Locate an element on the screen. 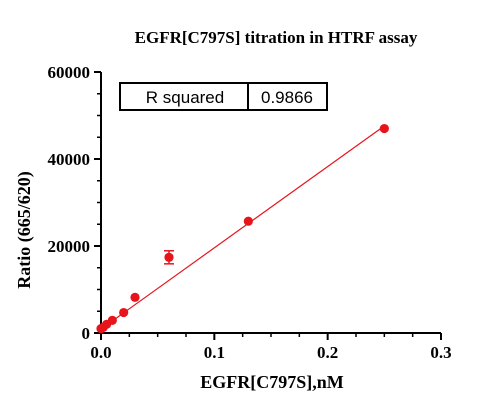  x-tick-label: 0.1 is located at coordinates (214, 352).